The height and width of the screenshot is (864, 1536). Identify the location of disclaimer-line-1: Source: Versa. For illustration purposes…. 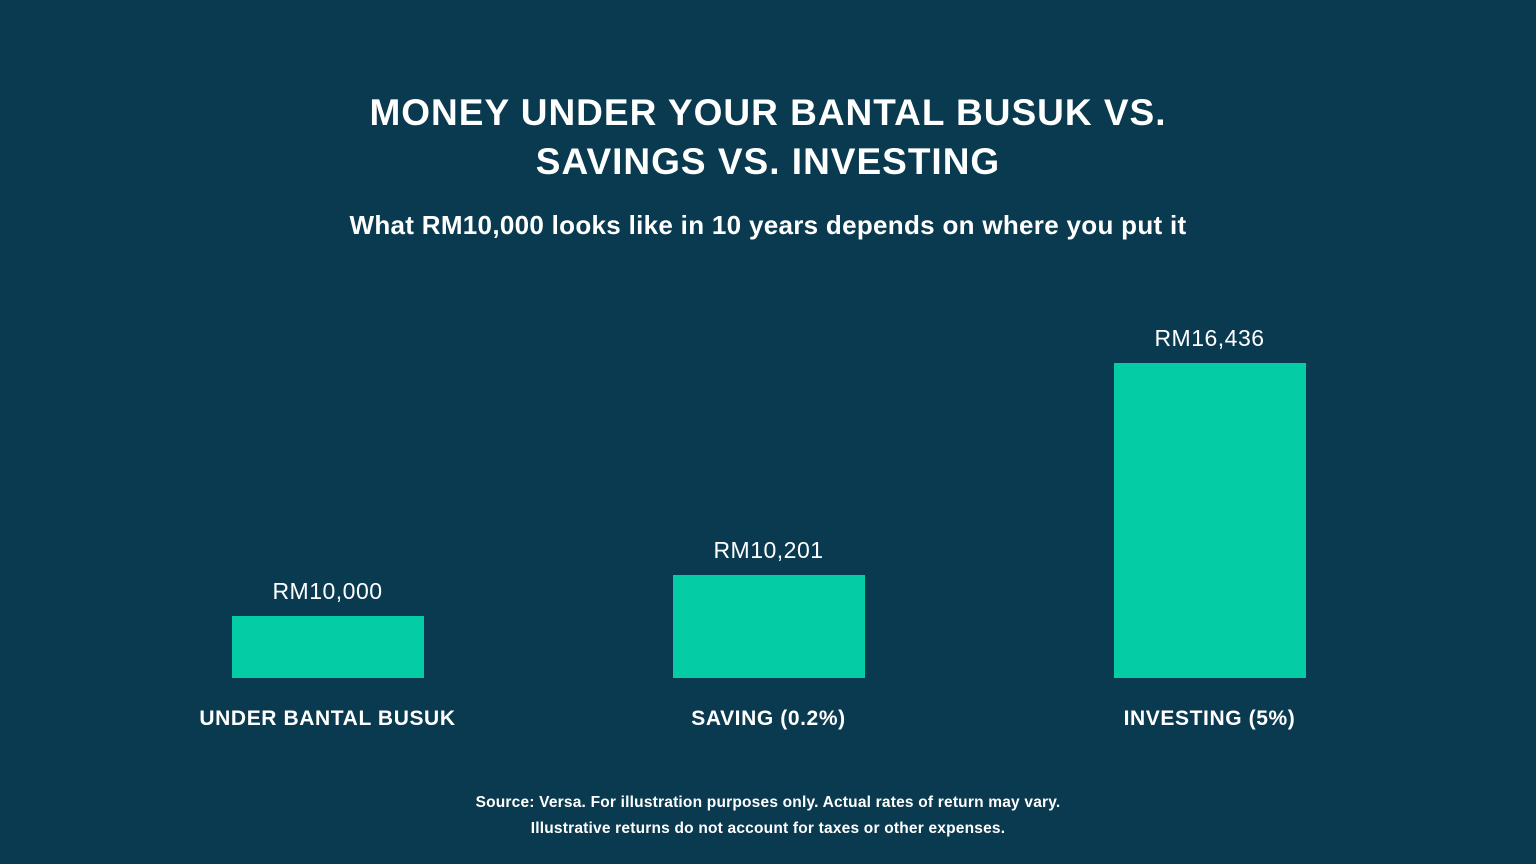
(768, 802).